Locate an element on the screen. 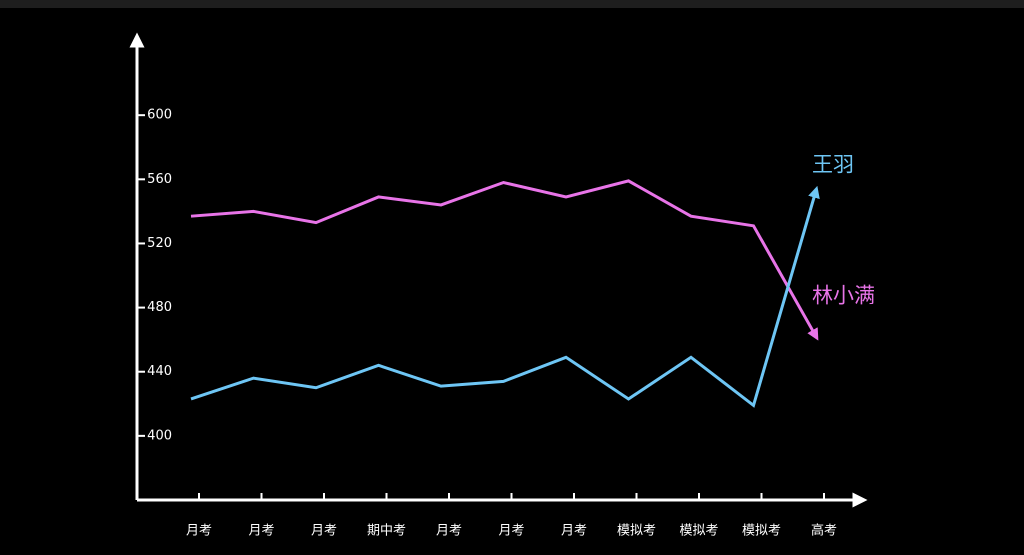 This screenshot has height=555, width=1024. y-tick-label: 600 is located at coordinates (159, 115).